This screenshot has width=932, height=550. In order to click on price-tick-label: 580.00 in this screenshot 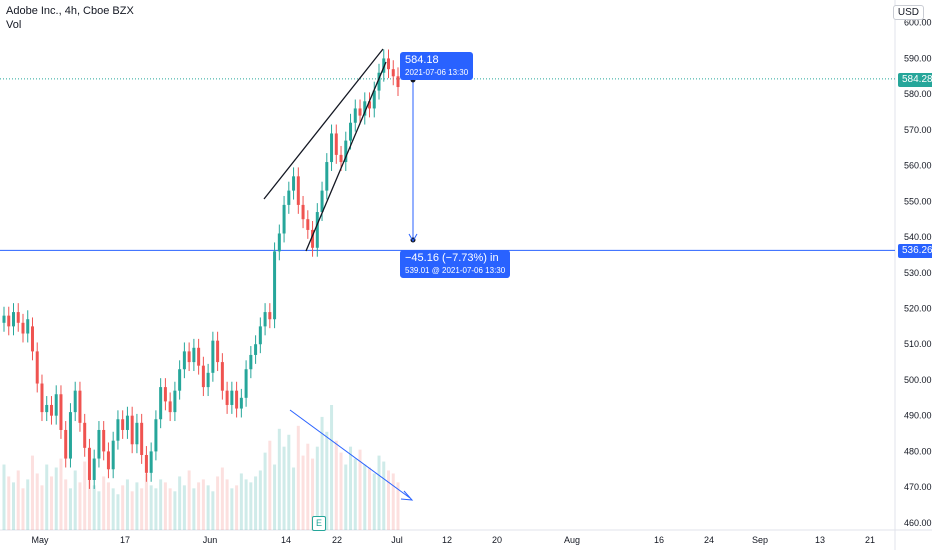, I will do `click(918, 94)`.